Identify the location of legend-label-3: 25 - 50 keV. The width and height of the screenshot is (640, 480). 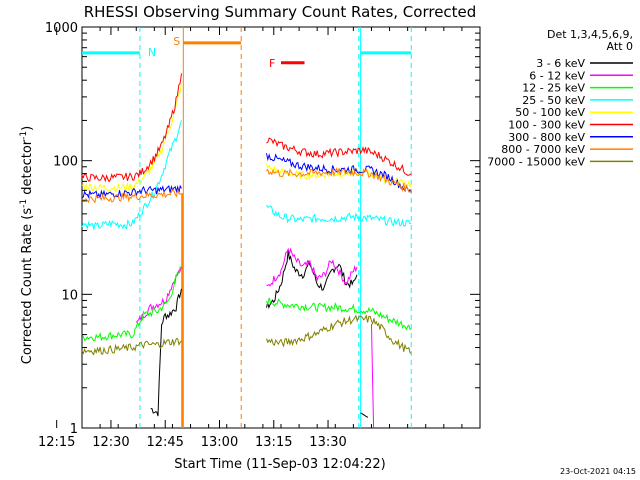
(553, 100).